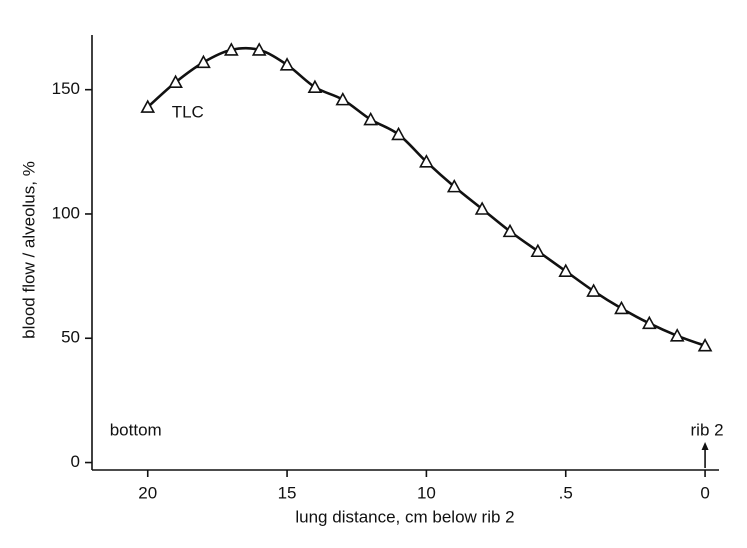 The image size is (747, 548). I want to click on annotation: rib 2, so click(707, 429).